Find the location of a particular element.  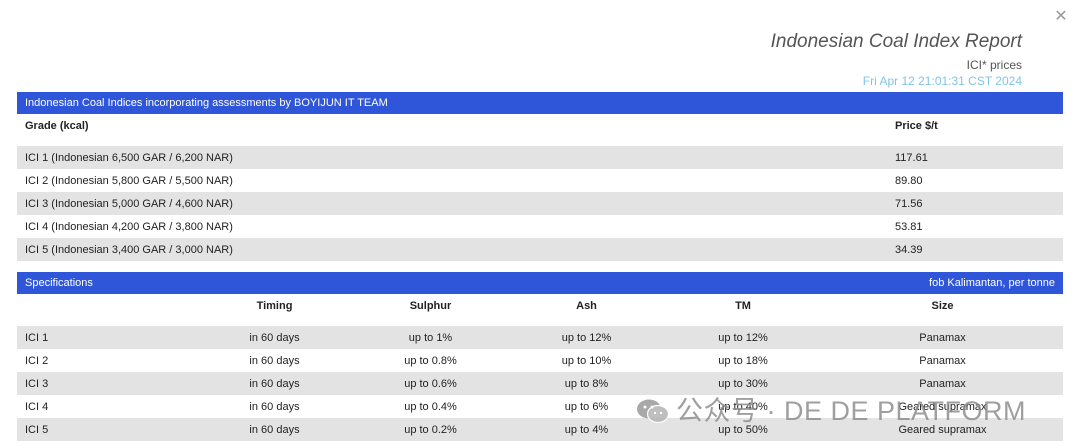

price-table-spacer is located at coordinates (540, 142).